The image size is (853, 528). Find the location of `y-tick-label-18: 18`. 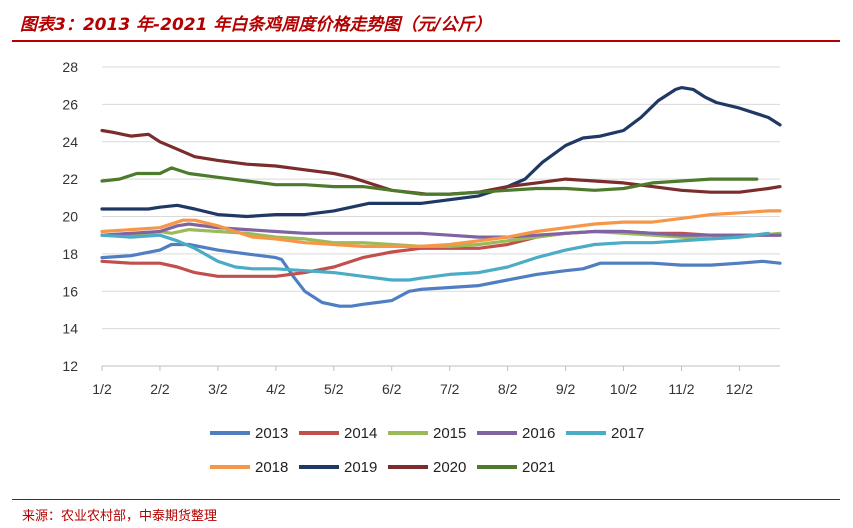

y-tick-label-18: 18 is located at coordinates (70, 254).